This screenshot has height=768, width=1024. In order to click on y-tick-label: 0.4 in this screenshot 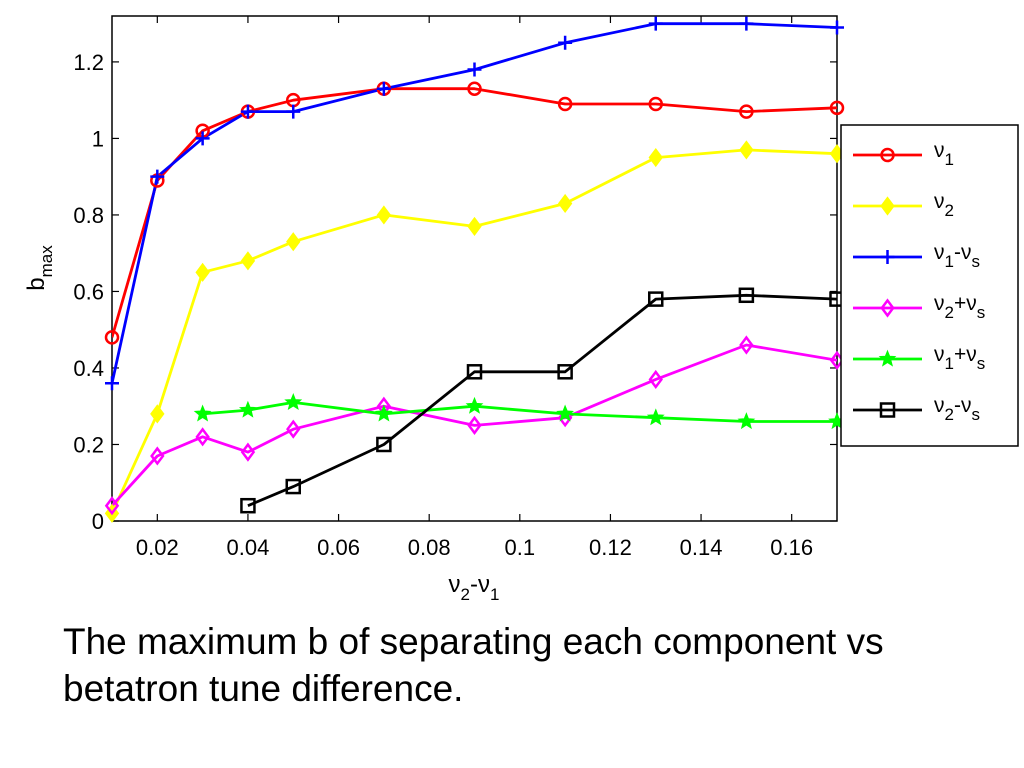, I will do `click(88, 368)`.